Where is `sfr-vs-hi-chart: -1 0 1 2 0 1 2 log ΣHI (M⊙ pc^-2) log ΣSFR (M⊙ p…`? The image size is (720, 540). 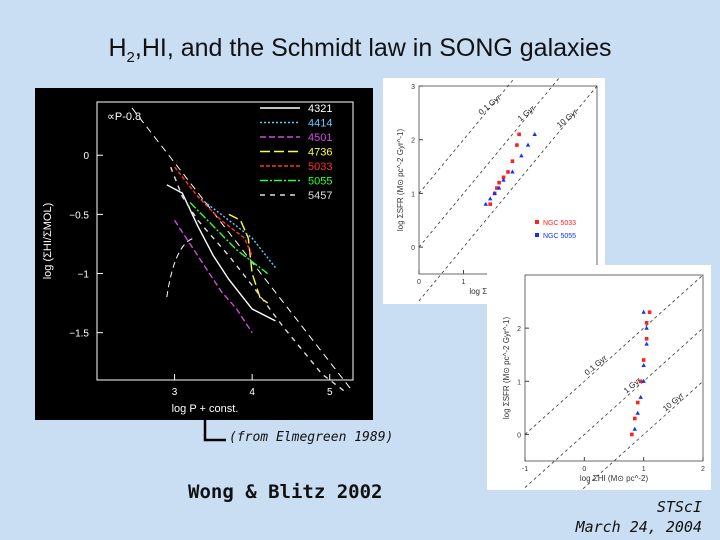 sfr-vs-hi-chart: -1 0 1 2 0 1 2 log ΣHI (M⊙ pc^-2) log ΣSFR (M⊙ p… is located at coordinates (603, 407).